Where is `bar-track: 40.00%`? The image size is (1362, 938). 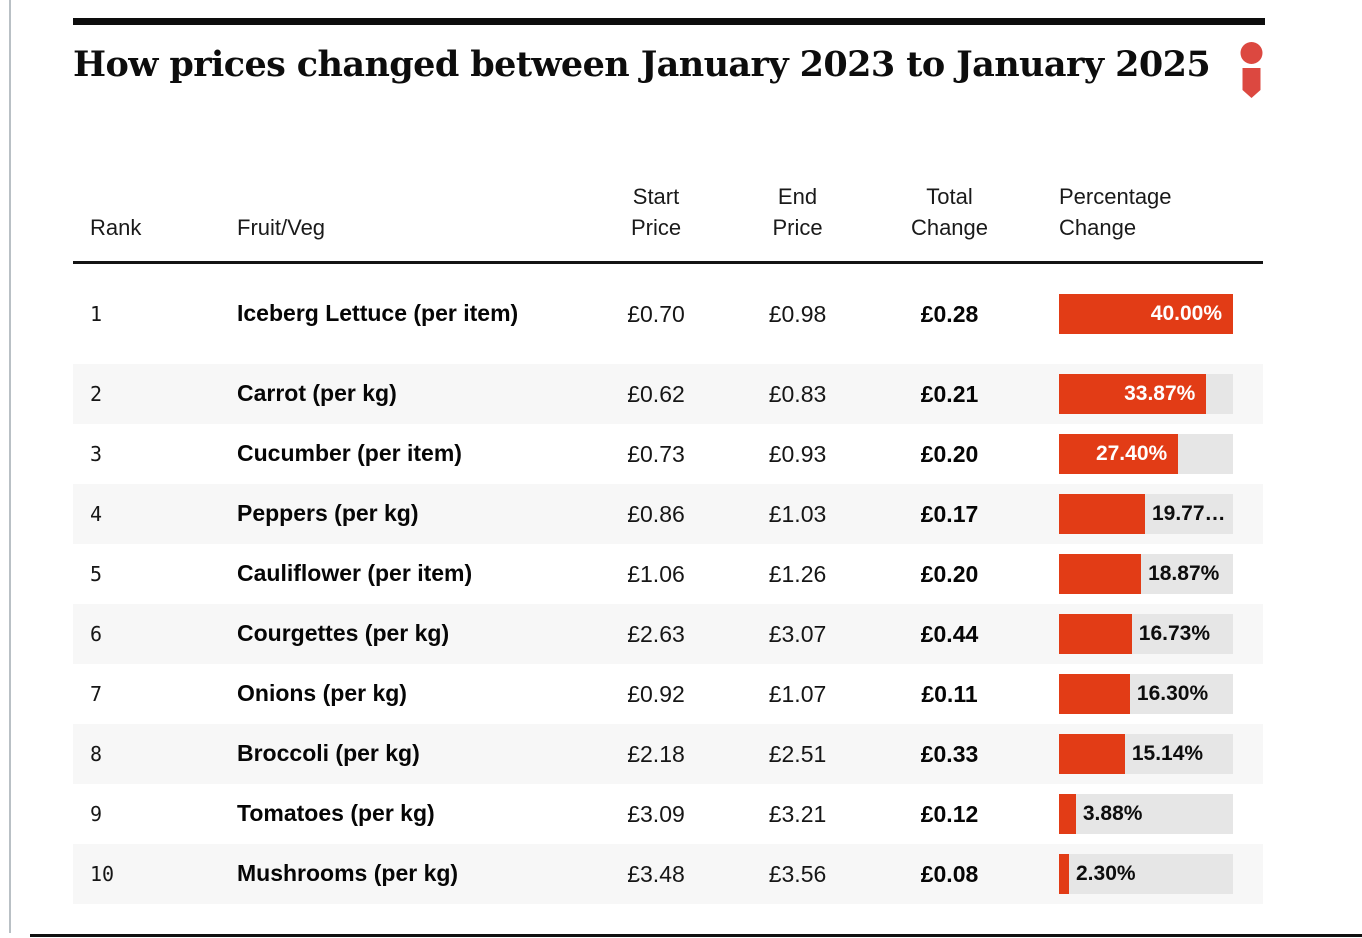 bar-track: 40.00% is located at coordinates (1146, 314).